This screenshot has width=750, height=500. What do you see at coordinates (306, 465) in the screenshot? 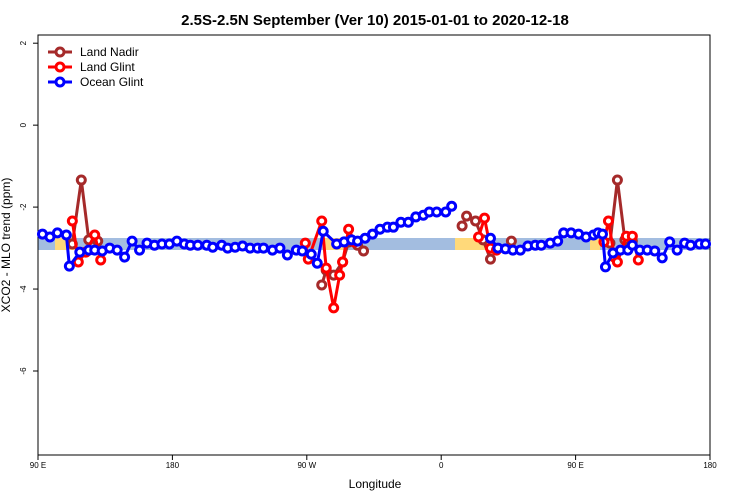
I see `x-tick-label: 90 W` at bounding box center [306, 465].